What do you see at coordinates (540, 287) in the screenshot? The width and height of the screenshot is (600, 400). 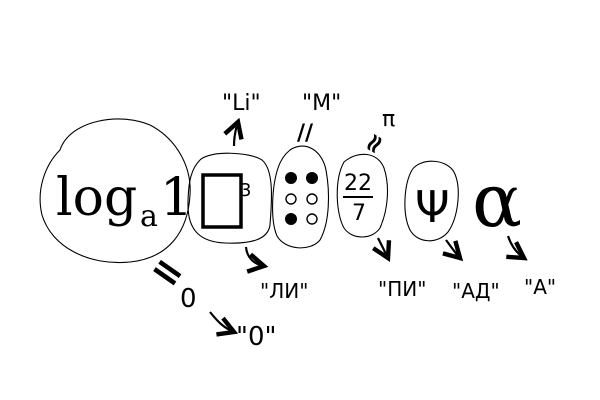 I see `alpha-label: "А"` at bounding box center [540, 287].